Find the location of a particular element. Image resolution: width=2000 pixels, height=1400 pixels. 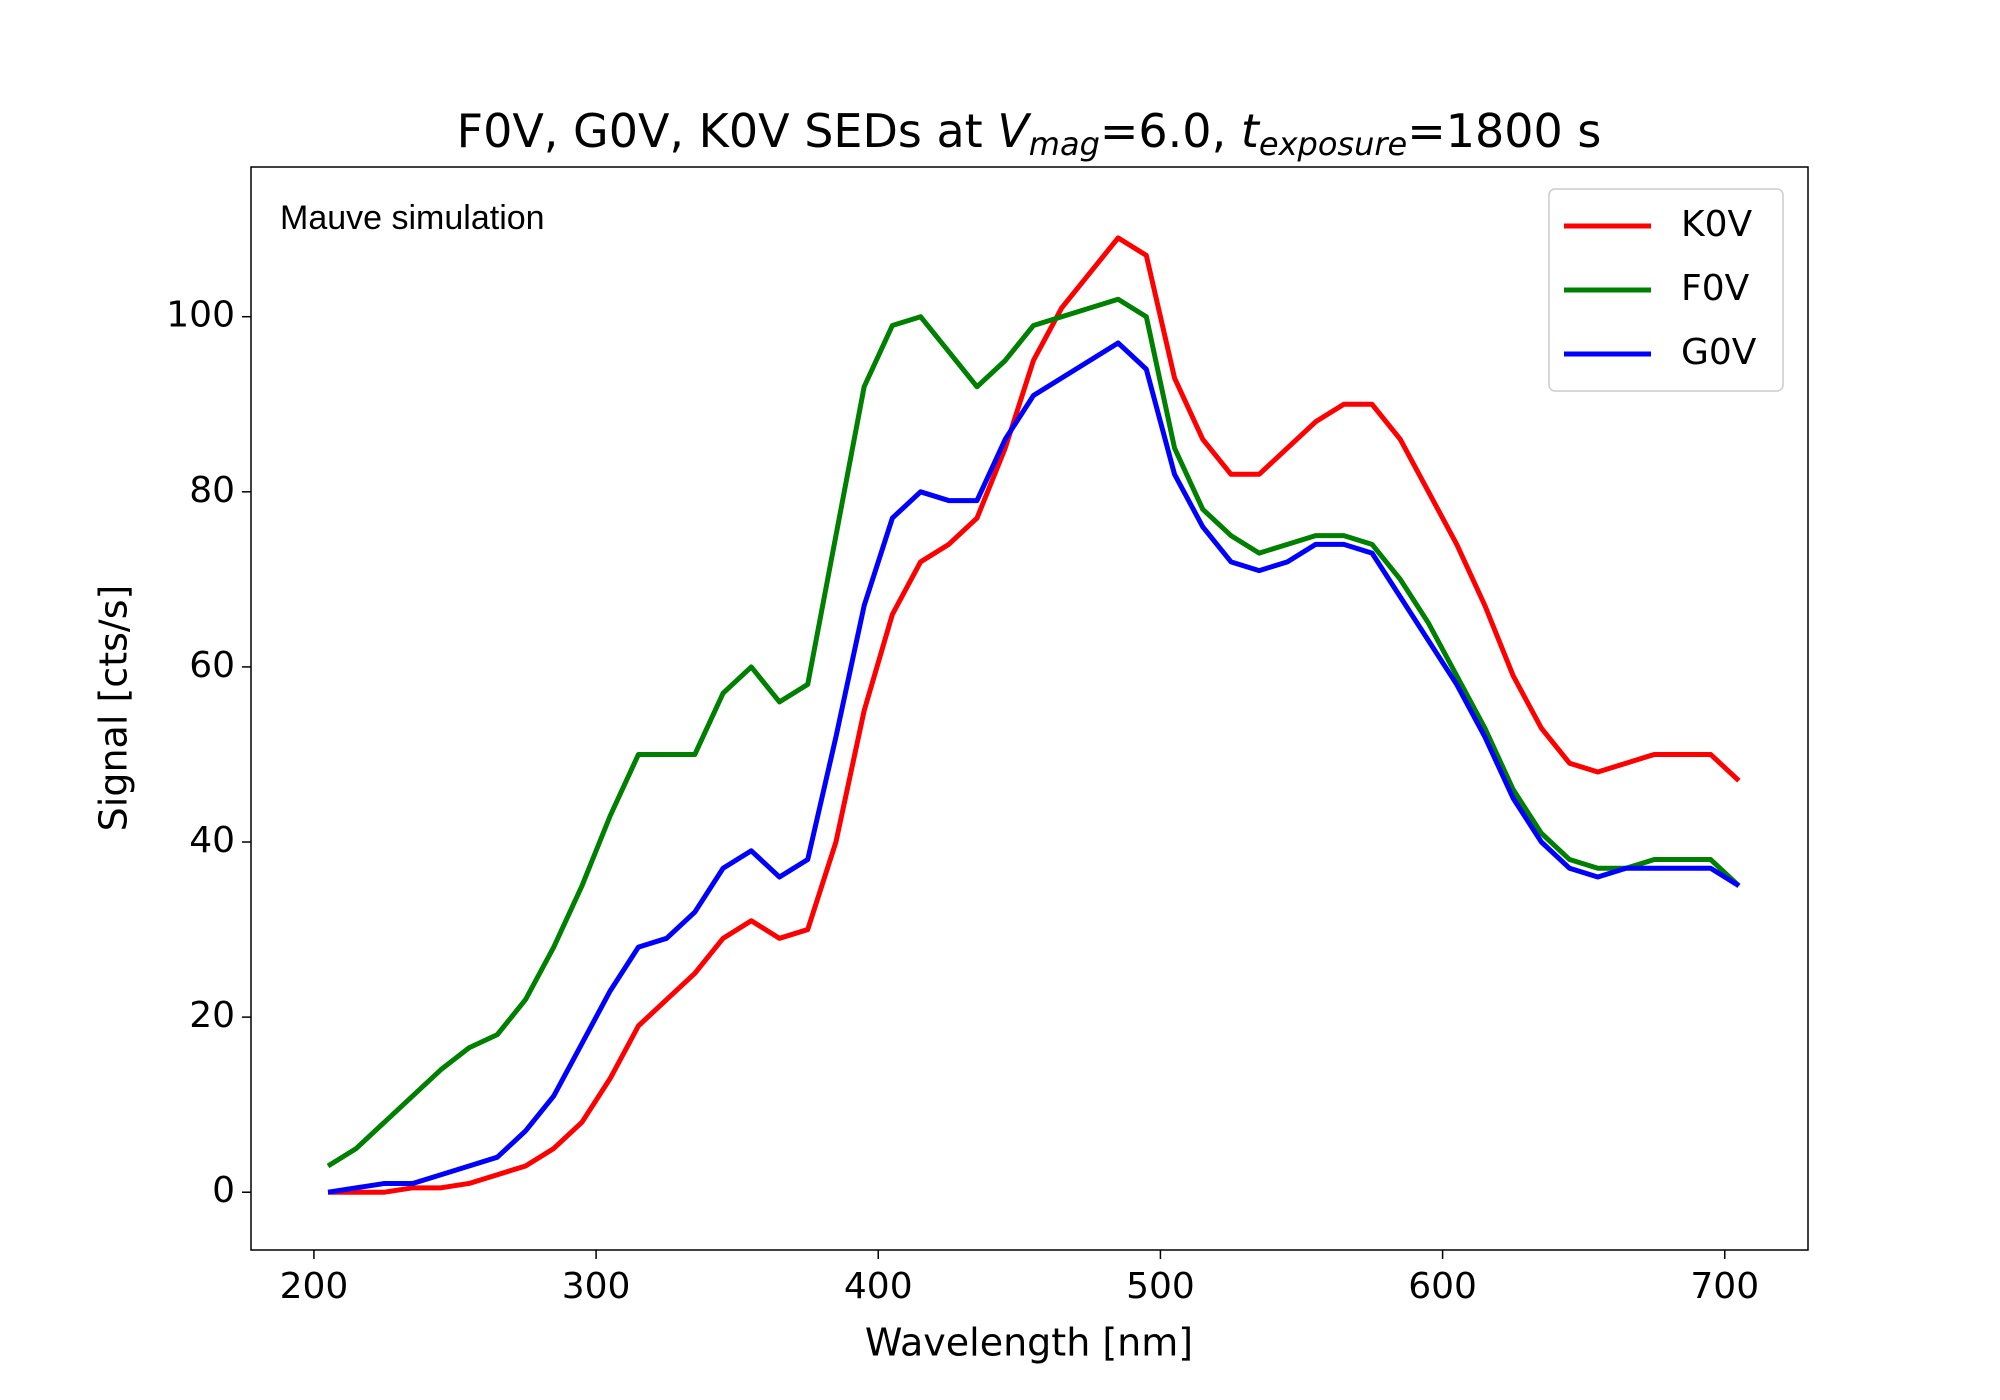

legend-label: G0V is located at coordinates (1719, 352).